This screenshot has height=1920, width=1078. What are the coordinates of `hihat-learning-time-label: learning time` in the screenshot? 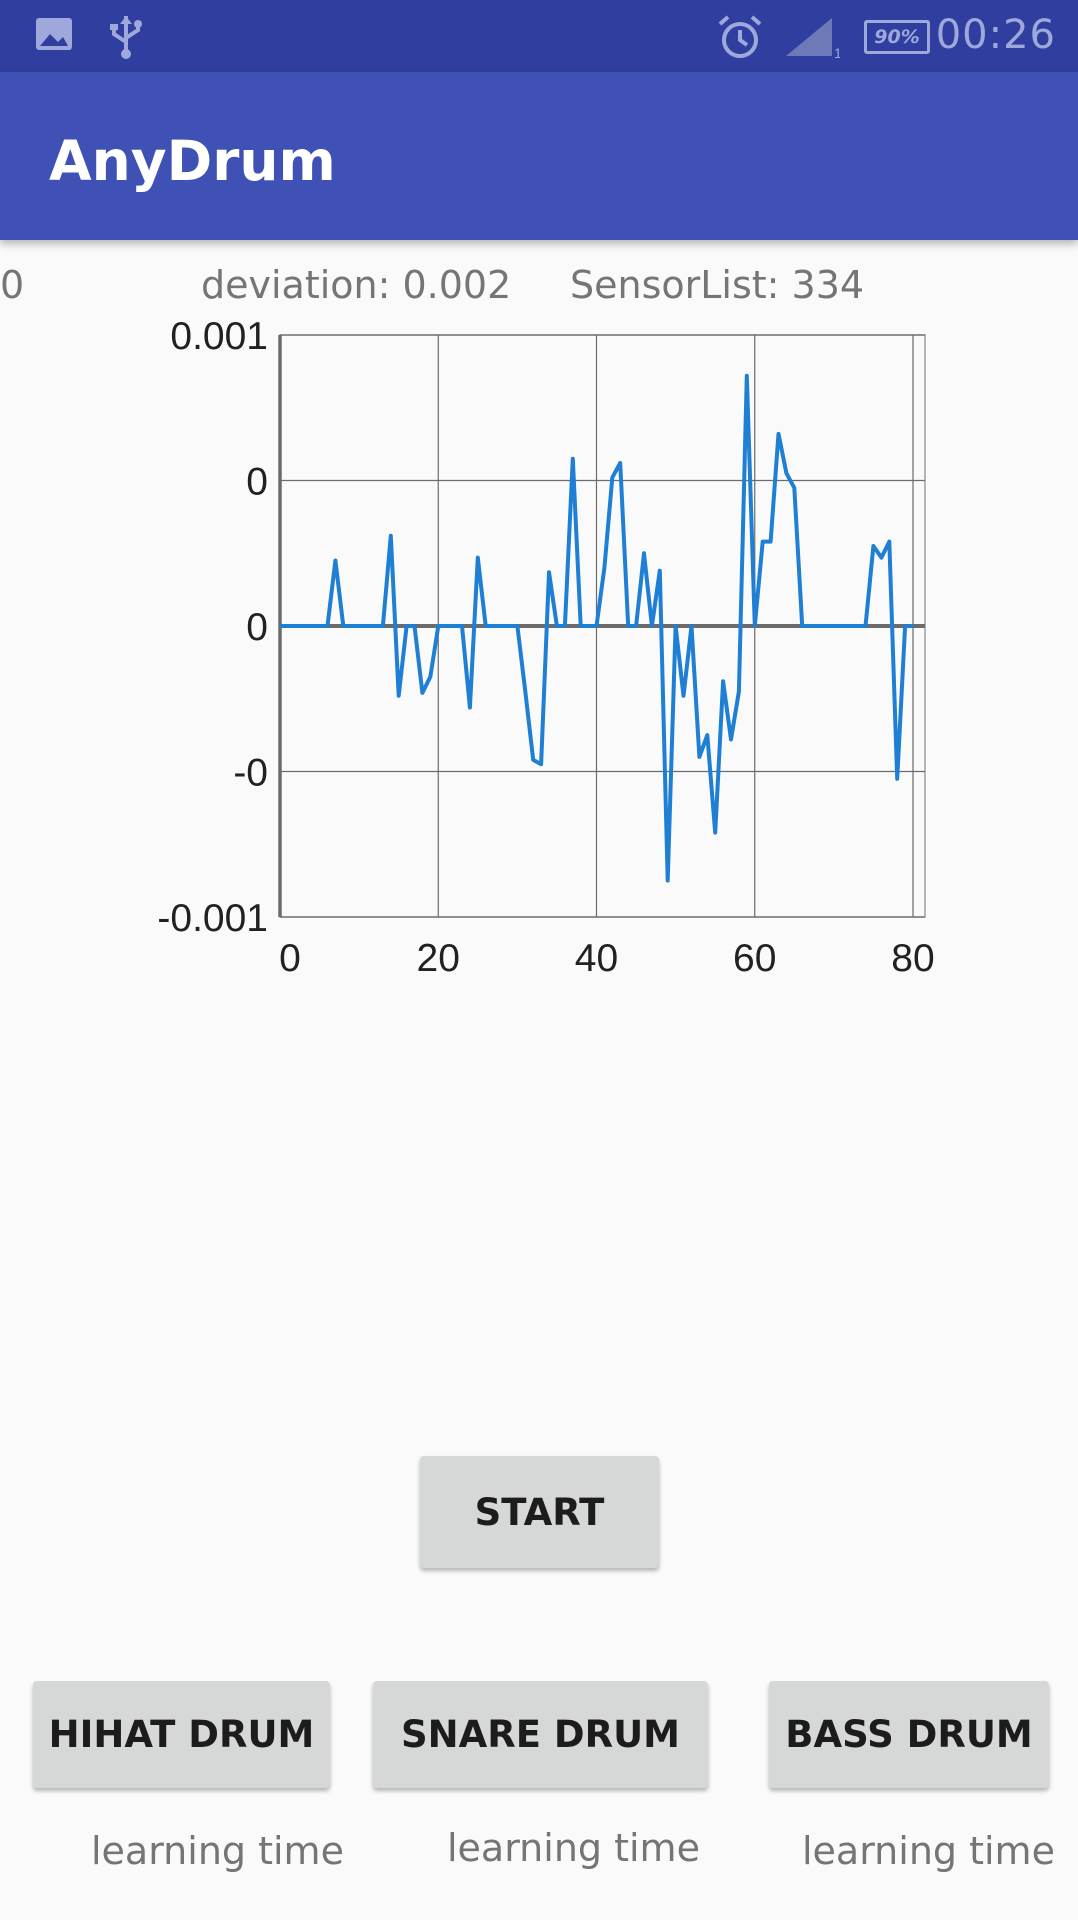 It's located at (217, 1851).